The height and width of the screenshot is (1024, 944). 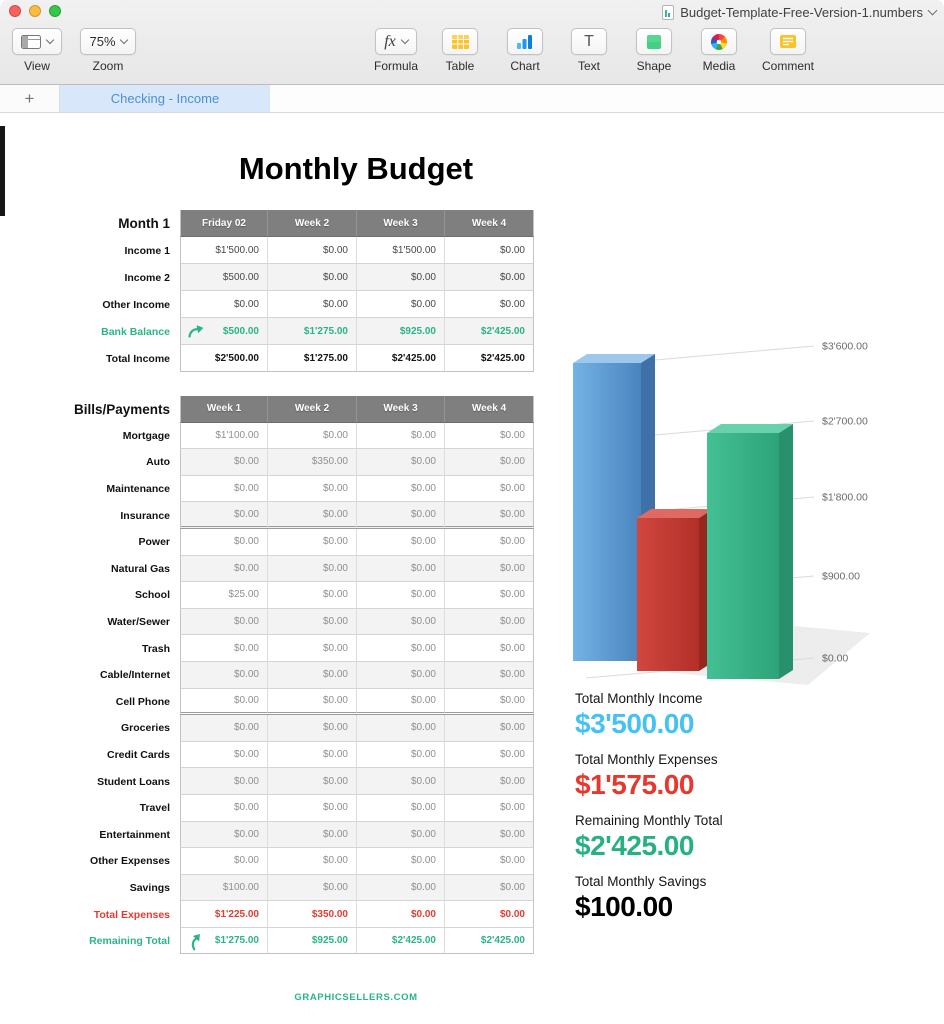 What do you see at coordinates (932, 10) in the screenshot?
I see `title-chevron-icon` at bounding box center [932, 10].